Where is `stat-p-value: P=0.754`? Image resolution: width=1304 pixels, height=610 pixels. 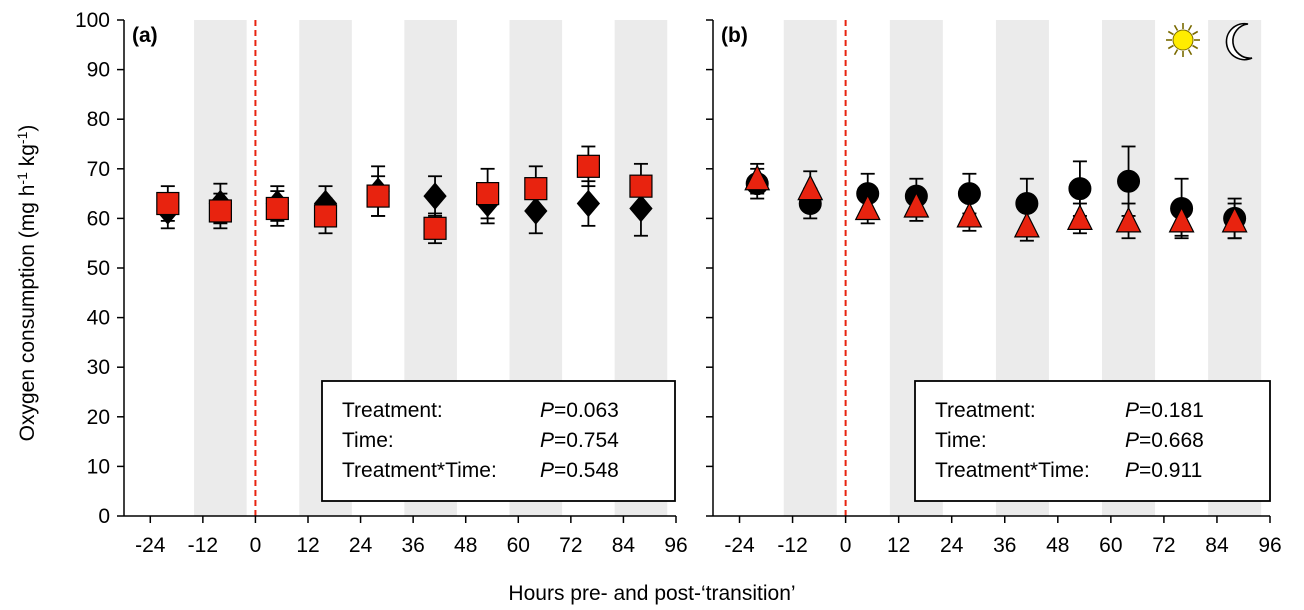 stat-p-value: P=0.754 is located at coordinates (579, 440).